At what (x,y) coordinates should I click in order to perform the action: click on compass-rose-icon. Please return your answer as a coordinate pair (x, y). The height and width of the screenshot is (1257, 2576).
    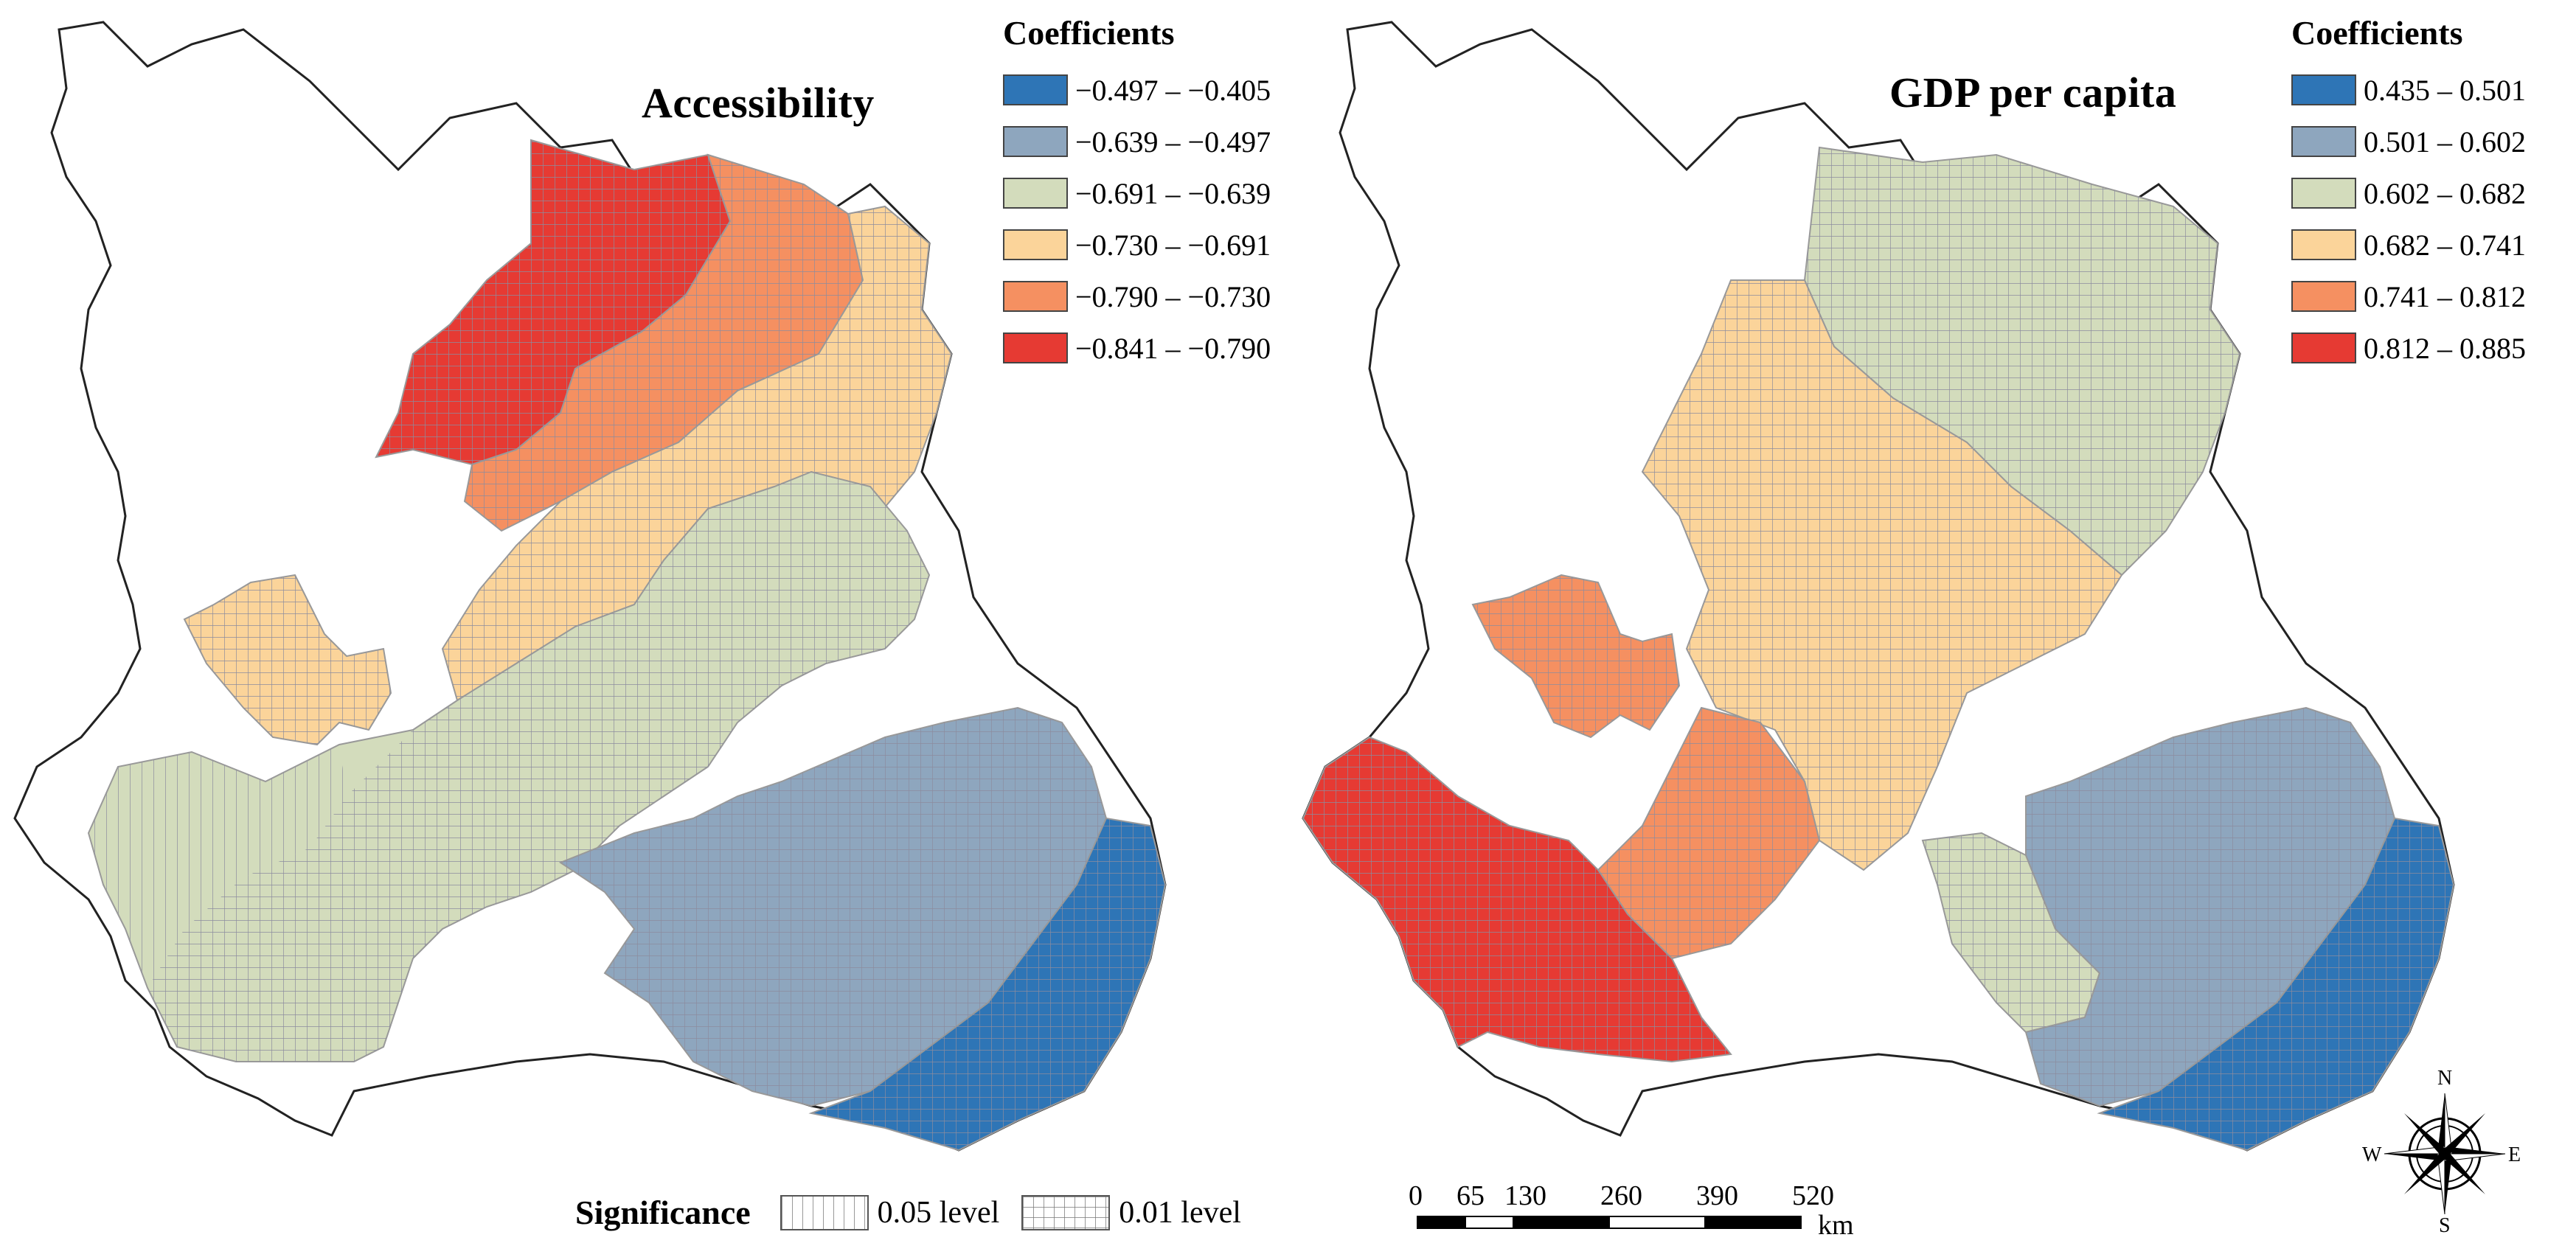
    Looking at the image, I should click on (2445, 1154).